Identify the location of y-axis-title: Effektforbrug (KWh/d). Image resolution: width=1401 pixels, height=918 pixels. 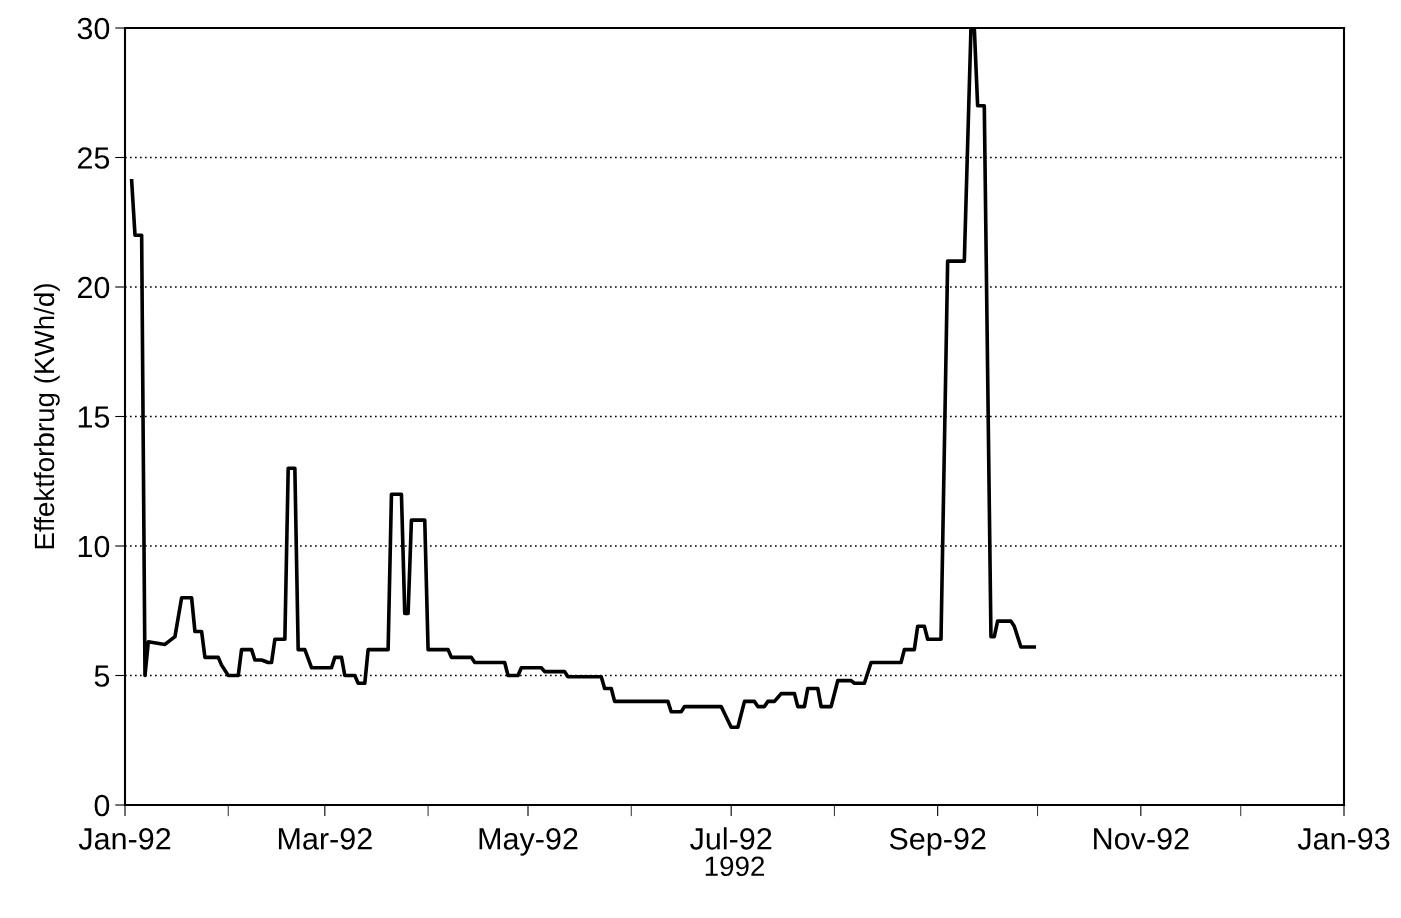
(46, 416).